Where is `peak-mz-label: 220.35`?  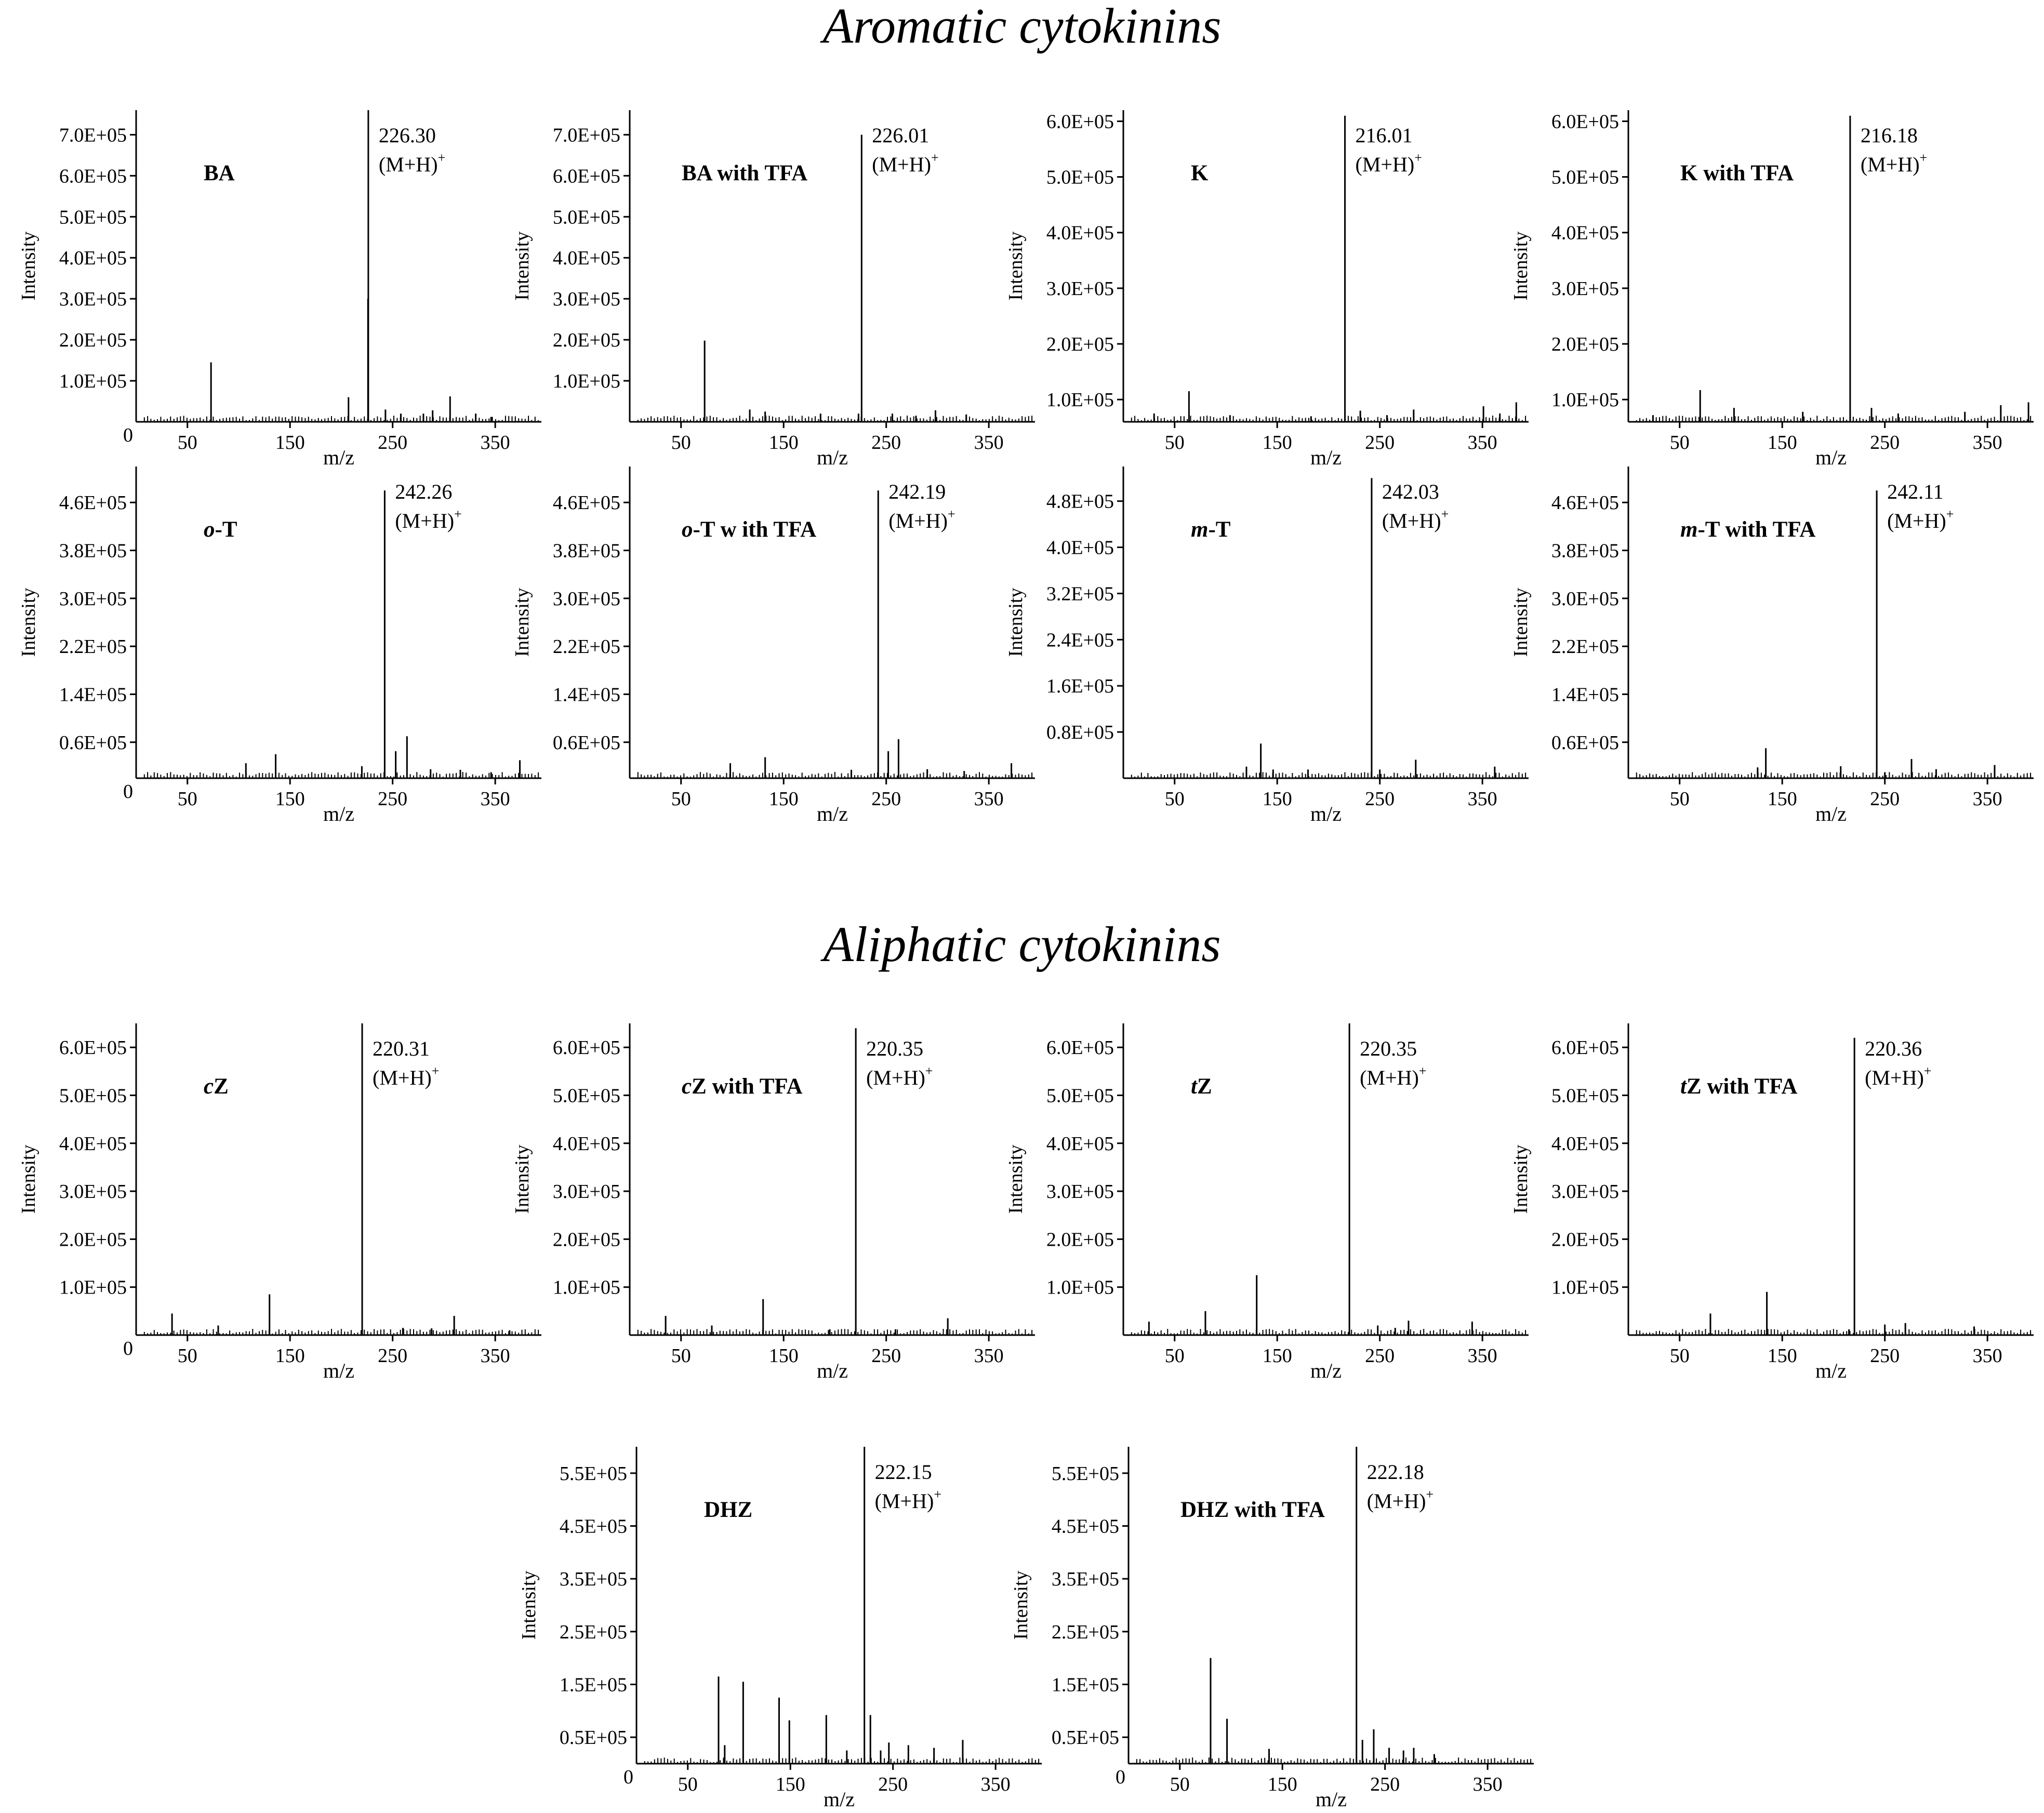
peak-mz-label: 220.35 is located at coordinates (1388, 1048).